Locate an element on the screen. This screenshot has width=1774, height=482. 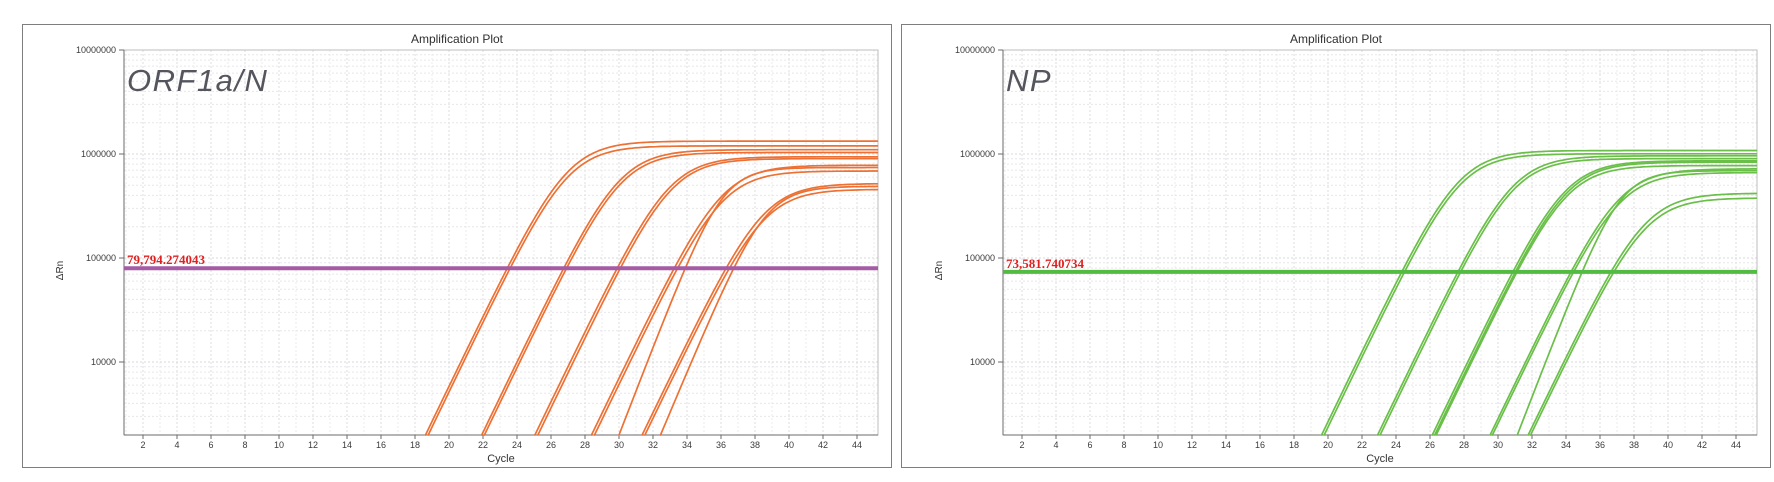
threshold-label: 79,794.274043 is located at coordinates (166, 259).